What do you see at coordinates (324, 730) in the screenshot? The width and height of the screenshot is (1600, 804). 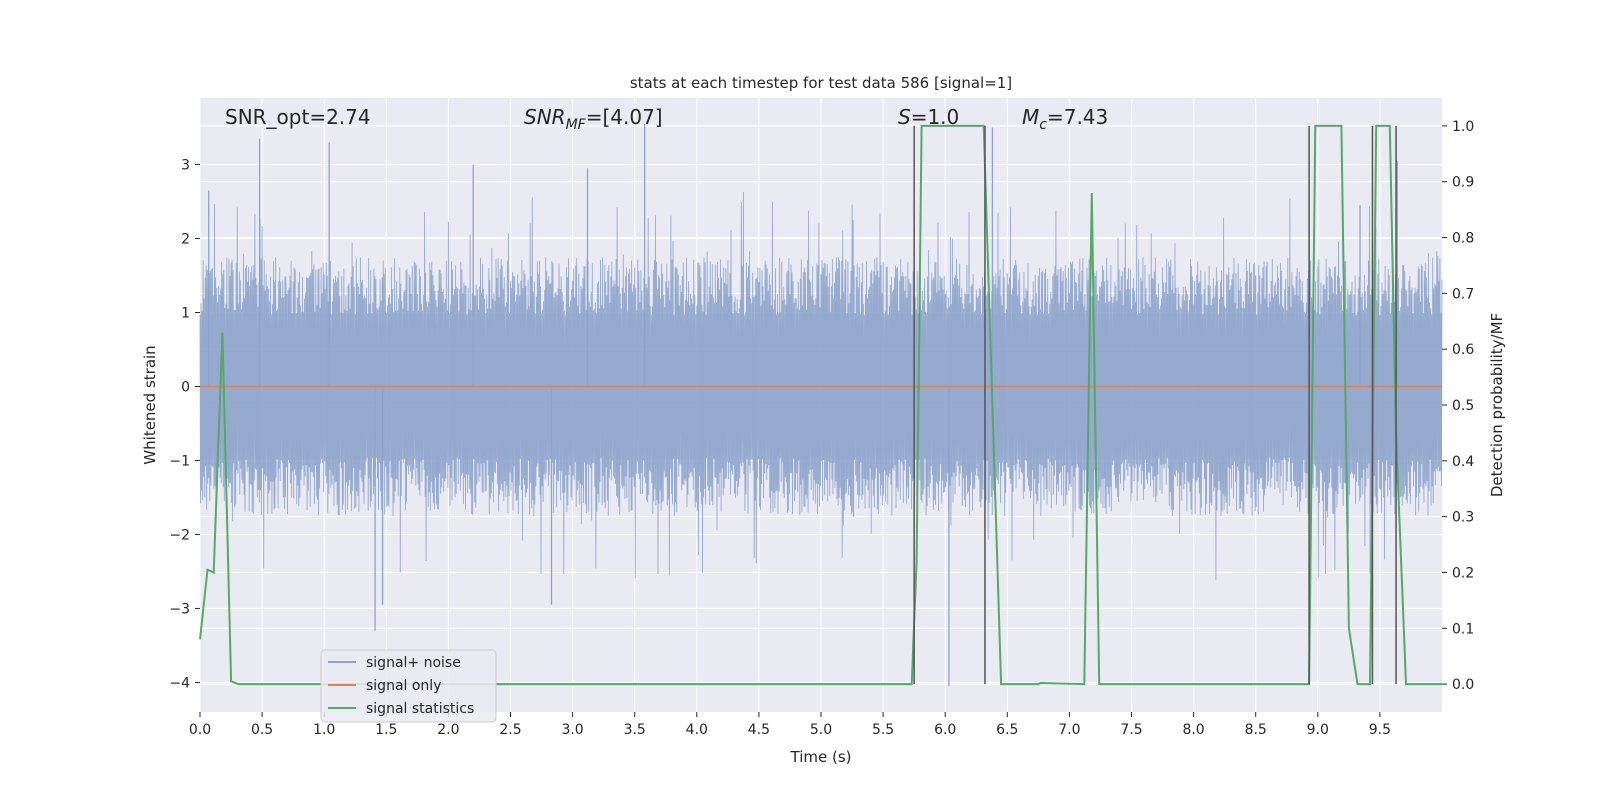 I see `x-tick-label: 1.0` at bounding box center [324, 730].